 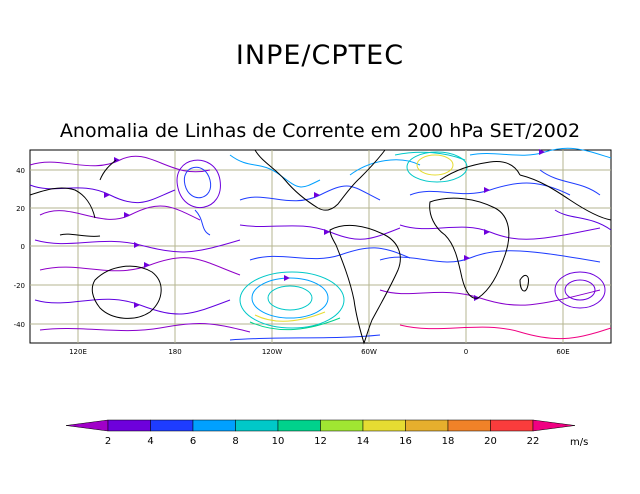 What do you see at coordinates (365, 284) in the screenshot?
I see `south-america-coast` at bounding box center [365, 284].